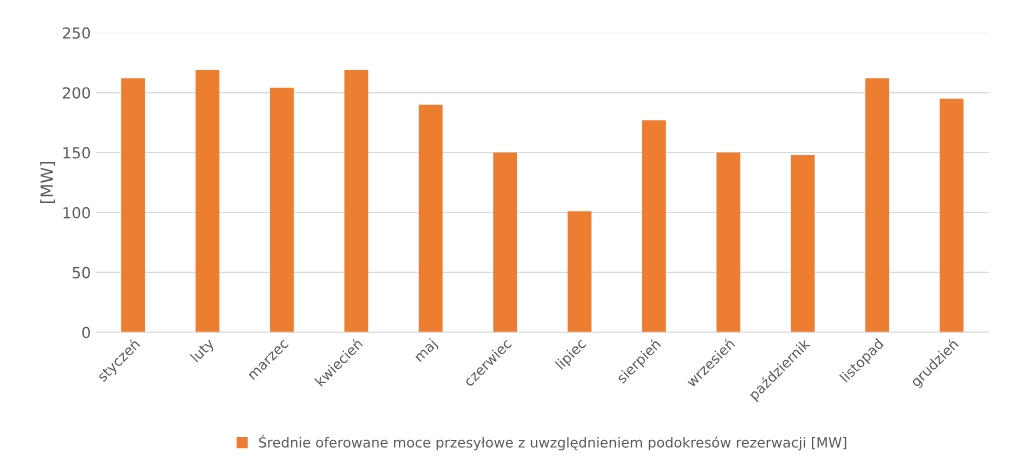 The height and width of the screenshot is (468, 1009). What do you see at coordinates (81, 272) in the screenshot?
I see `y-tick-label: 50` at bounding box center [81, 272].